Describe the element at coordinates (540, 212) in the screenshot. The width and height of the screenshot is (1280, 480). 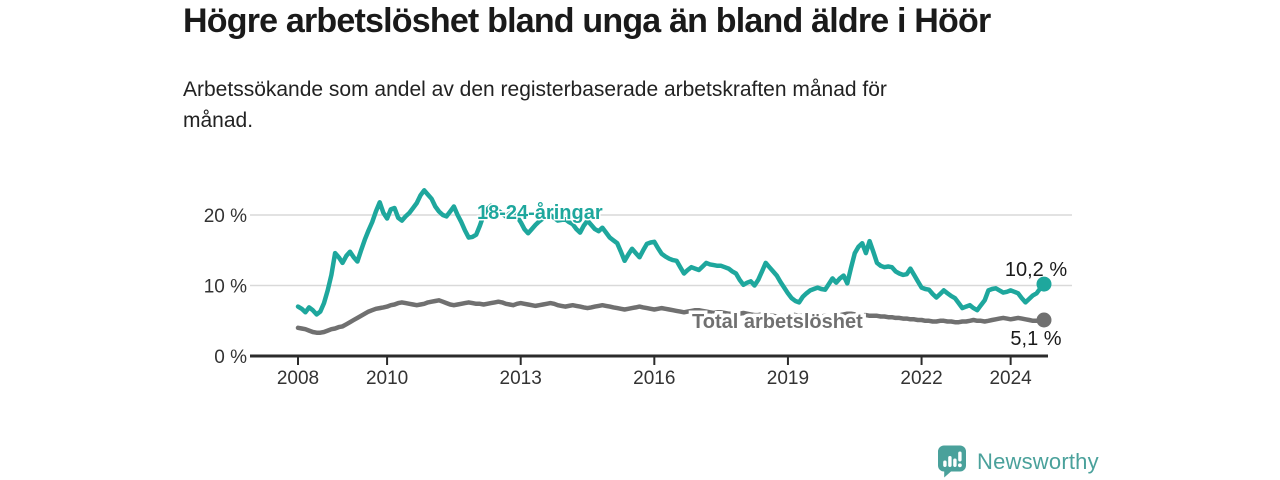
I see `series-label-18-24-aringar: 18-24-åringar` at that location.